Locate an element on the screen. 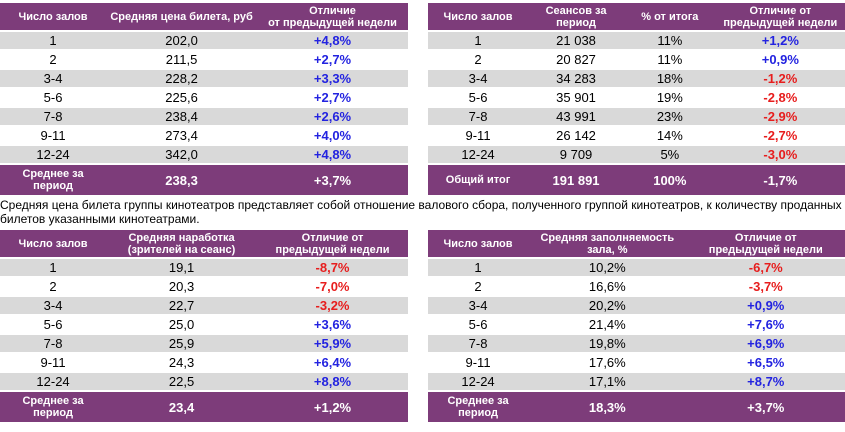  total-label-cell: Общий итог is located at coordinates (478, 179).